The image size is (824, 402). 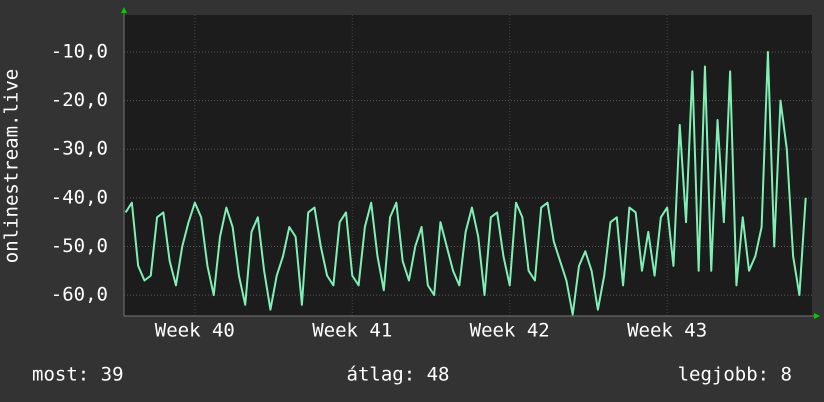 What do you see at coordinates (79, 100) in the screenshot?
I see `y-tick-label: -20,0` at bounding box center [79, 100].